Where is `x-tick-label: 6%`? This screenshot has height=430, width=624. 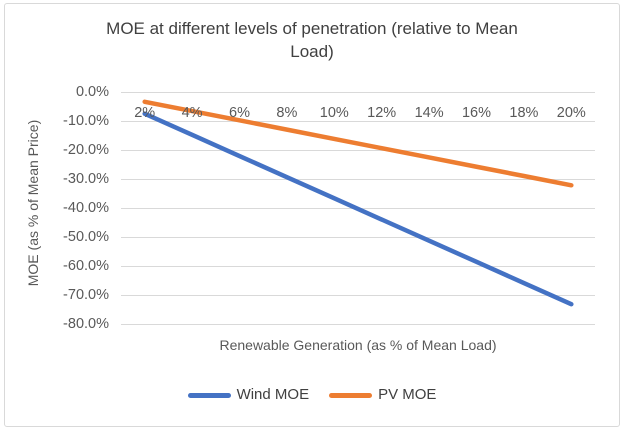 x-tick-label: 6% is located at coordinates (239, 113).